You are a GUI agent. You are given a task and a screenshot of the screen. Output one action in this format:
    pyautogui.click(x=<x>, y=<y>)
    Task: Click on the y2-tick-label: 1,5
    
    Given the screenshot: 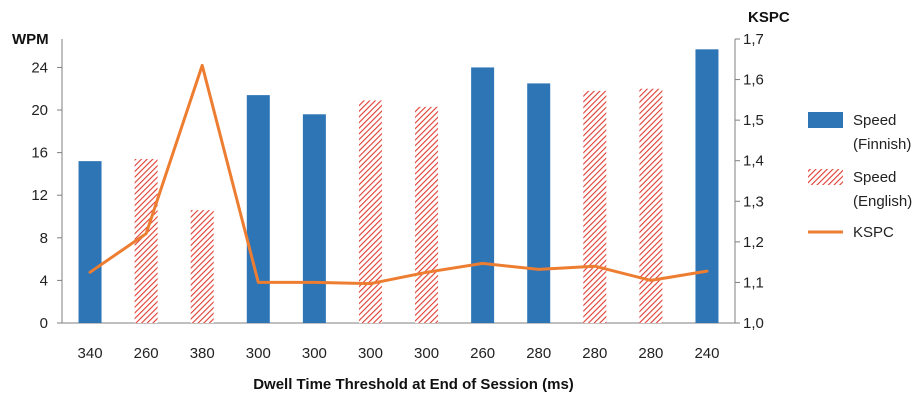 What is the action you would take?
    pyautogui.click(x=753, y=120)
    